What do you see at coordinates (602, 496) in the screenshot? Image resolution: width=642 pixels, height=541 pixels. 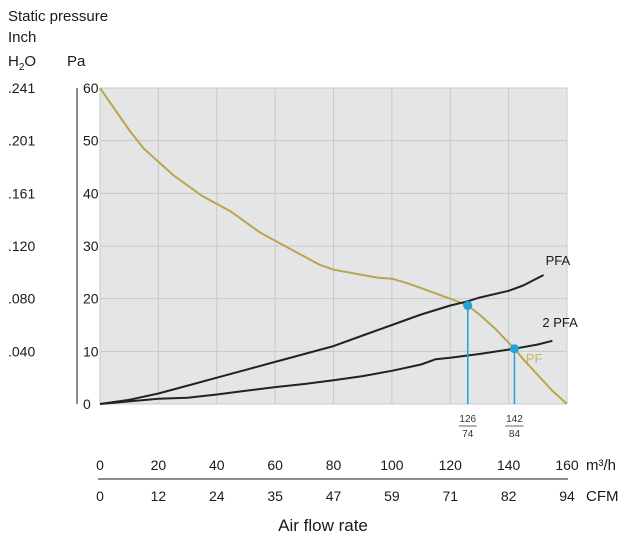 I see `x-unit-secondary: CFM` at bounding box center [602, 496].